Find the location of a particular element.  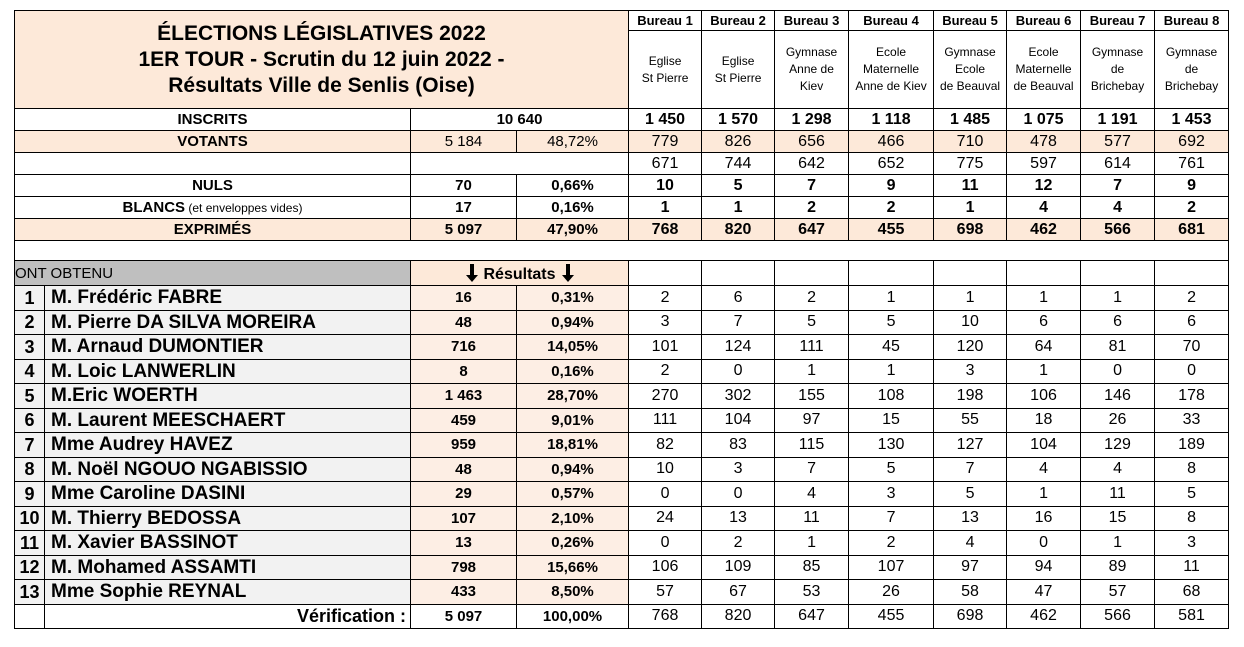

bureau-value: 775 is located at coordinates (970, 163).